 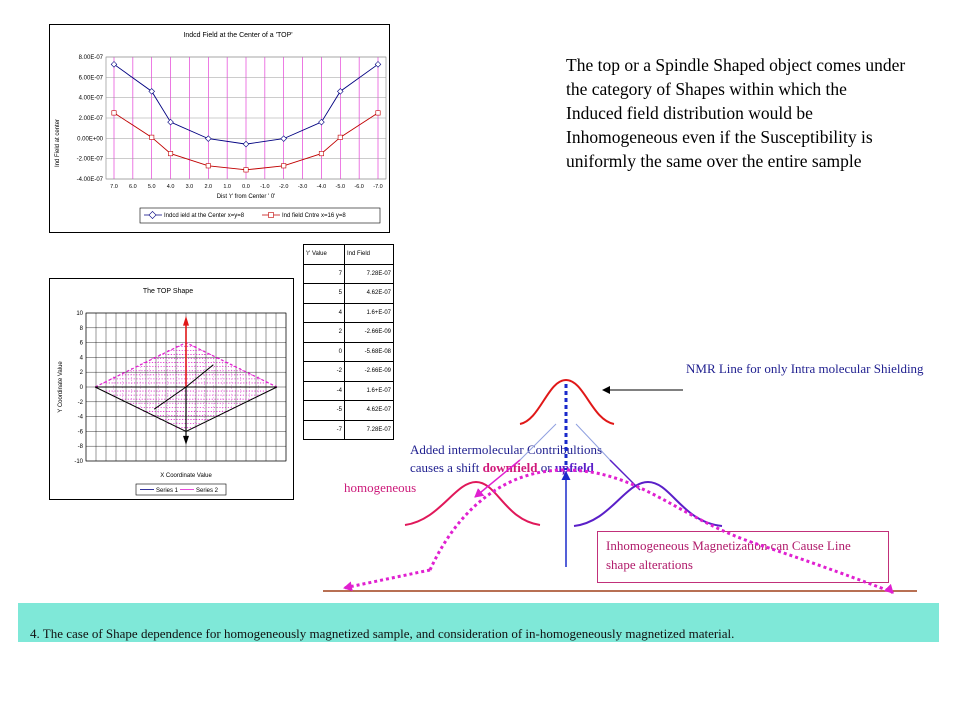 What do you see at coordinates (369, 429) in the screenshot?
I see `table-cell-field: 7.28E-07` at bounding box center [369, 429].